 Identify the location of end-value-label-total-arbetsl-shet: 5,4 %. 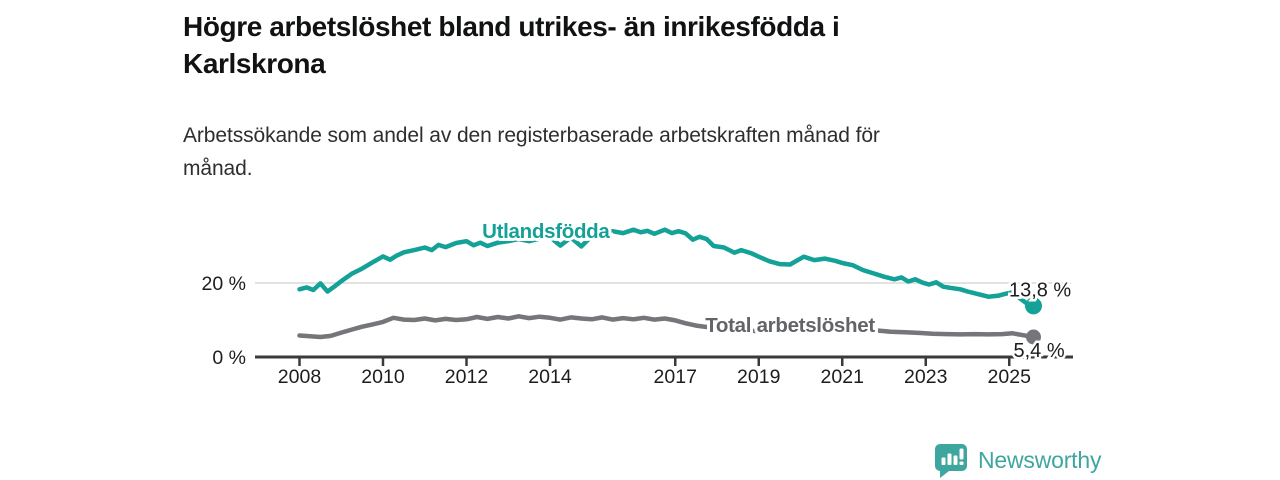
(1038, 351).